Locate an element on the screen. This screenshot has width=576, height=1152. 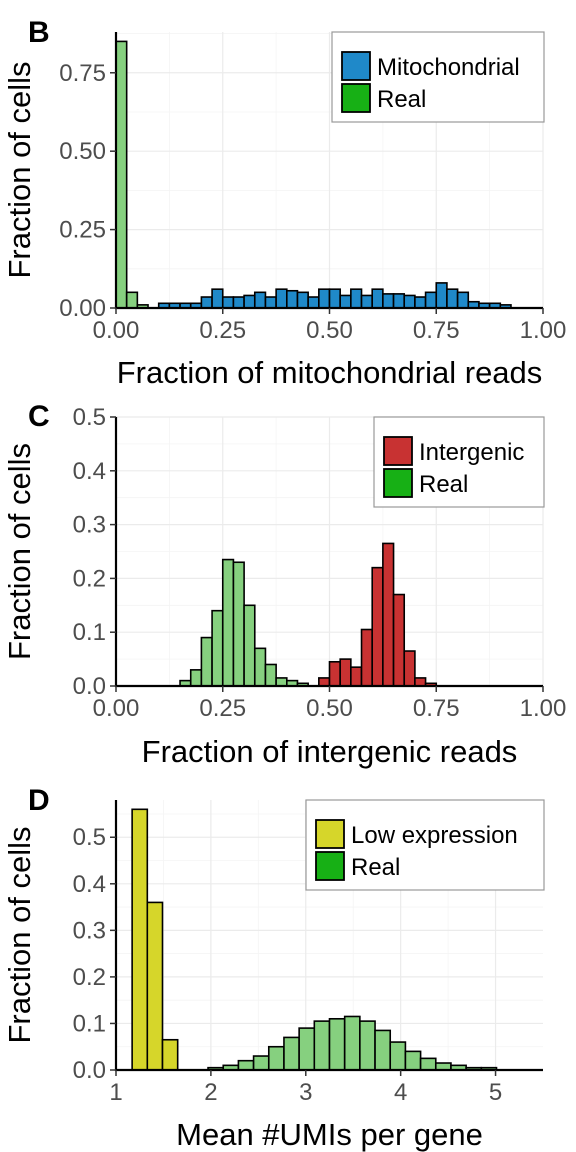
y-tick-label: 0.4 is located at coordinates (89, 884).